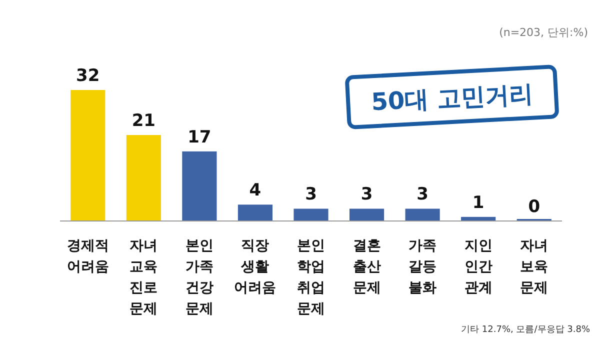  What do you see at coordinates (366, 267) in the screenshot?
I see `x-tick-label: 결혼 출산 문제` at bounding box center [366, 267].